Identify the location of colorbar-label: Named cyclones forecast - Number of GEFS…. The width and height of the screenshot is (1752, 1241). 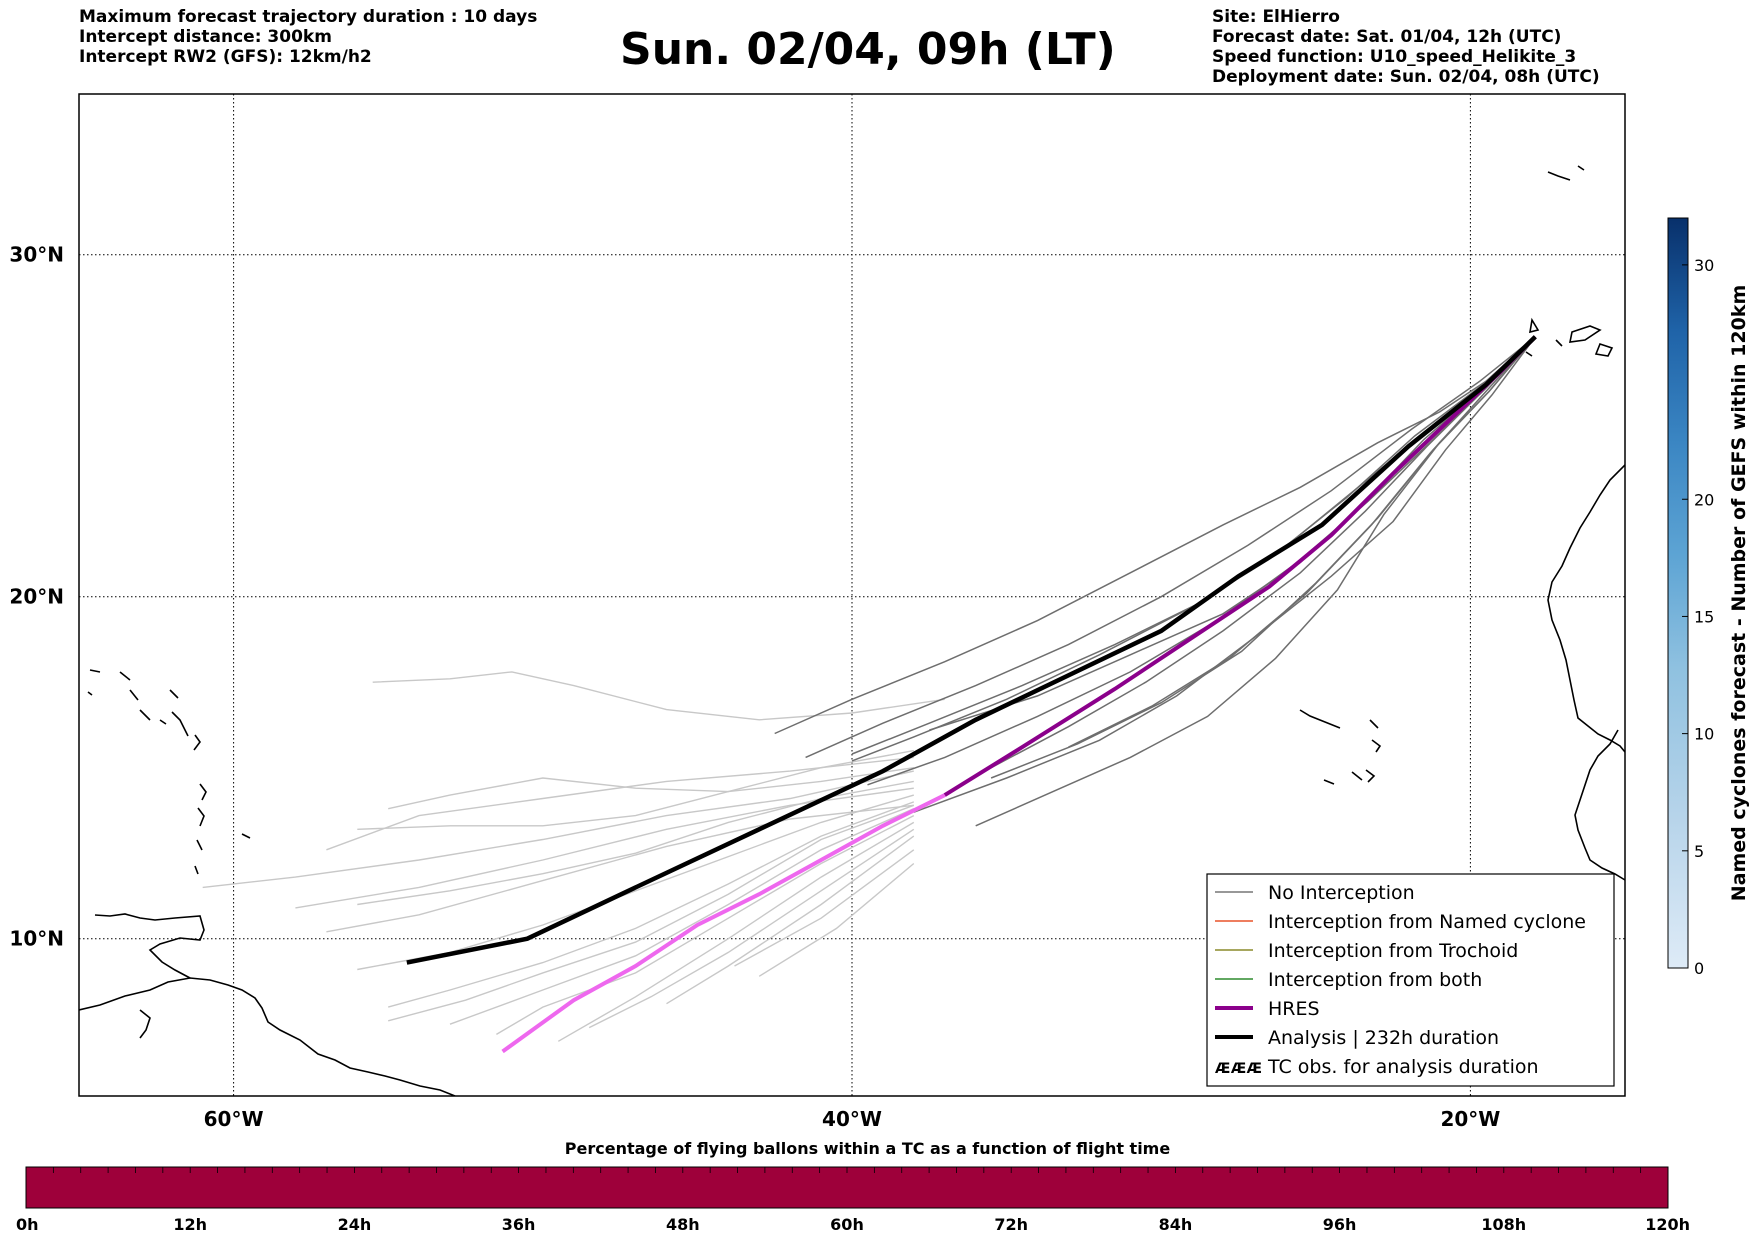
(1739, 593).